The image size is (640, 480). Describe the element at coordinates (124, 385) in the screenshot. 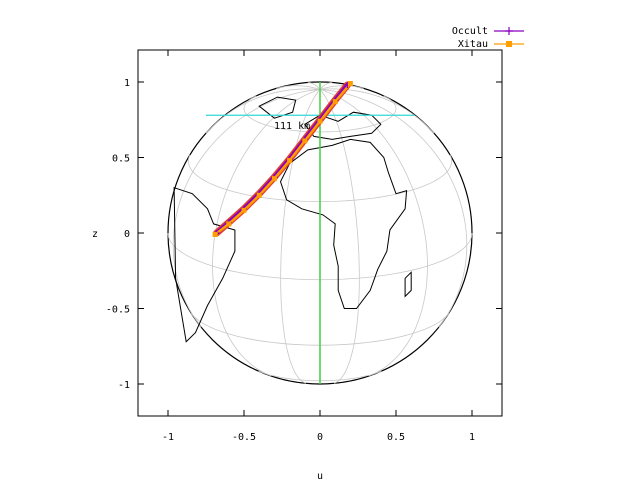

I see `y-tick-label: -1` at that location.